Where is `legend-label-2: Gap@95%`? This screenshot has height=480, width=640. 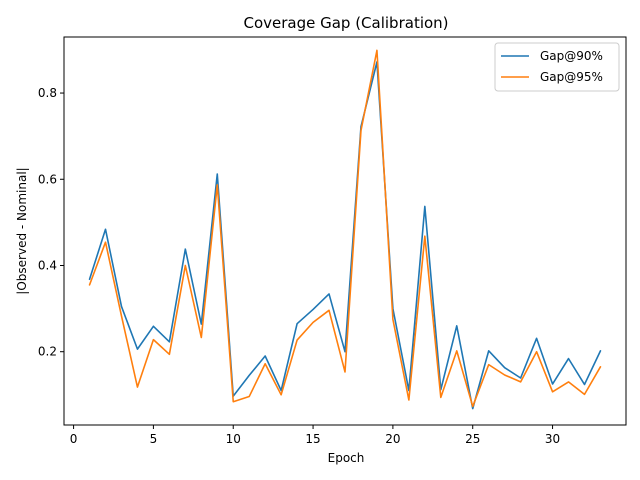 legend-label-2: Gap@95% is located at coordinates (571, 77).